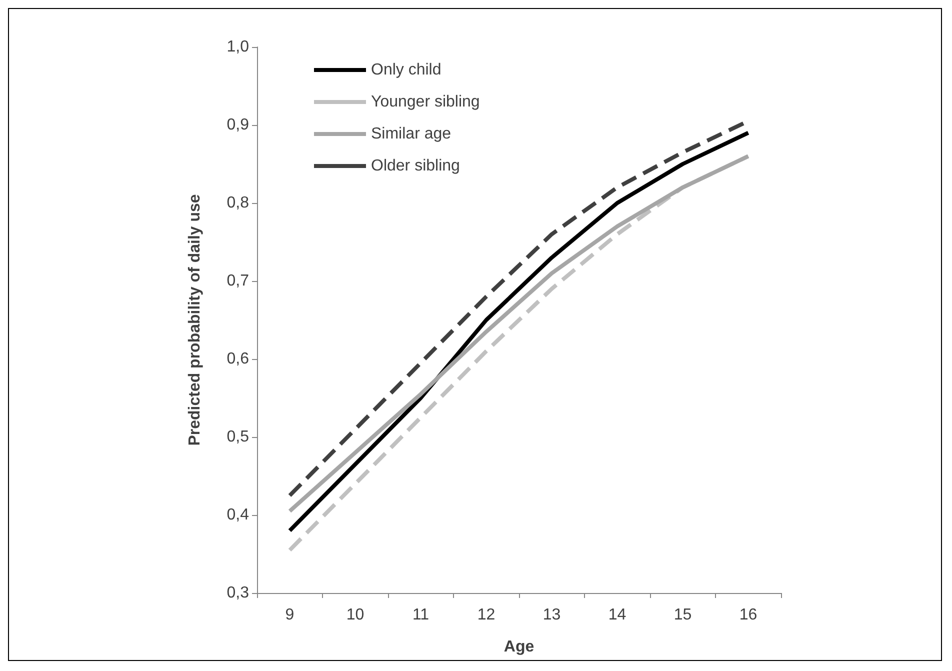  What do you see at coordinates (617, 615) in the screenshot?
I see `x-tick-label: 14` at bounding box center [617, 615].